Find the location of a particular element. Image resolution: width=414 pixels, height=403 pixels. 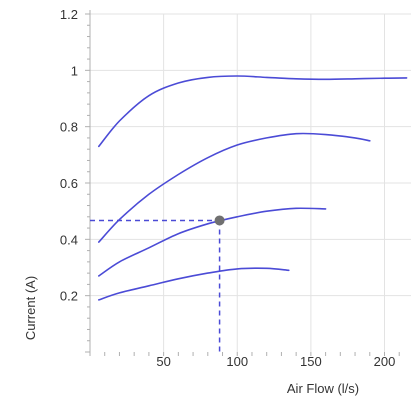

x-tick-label: 200 is located at coordinates (385, 361).